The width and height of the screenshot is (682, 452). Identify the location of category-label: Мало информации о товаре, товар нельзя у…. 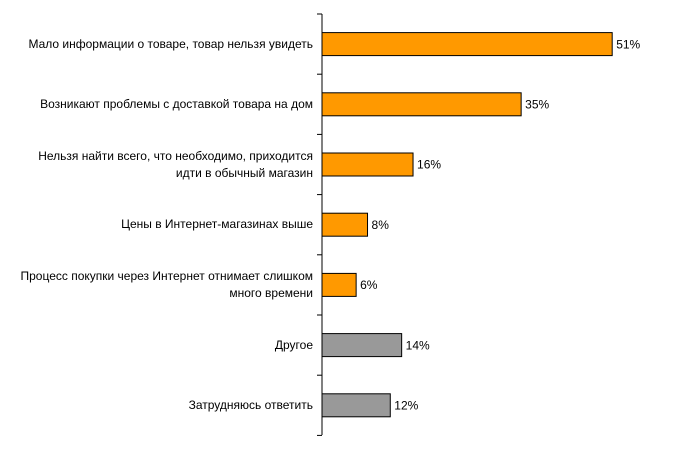
(170, 43).